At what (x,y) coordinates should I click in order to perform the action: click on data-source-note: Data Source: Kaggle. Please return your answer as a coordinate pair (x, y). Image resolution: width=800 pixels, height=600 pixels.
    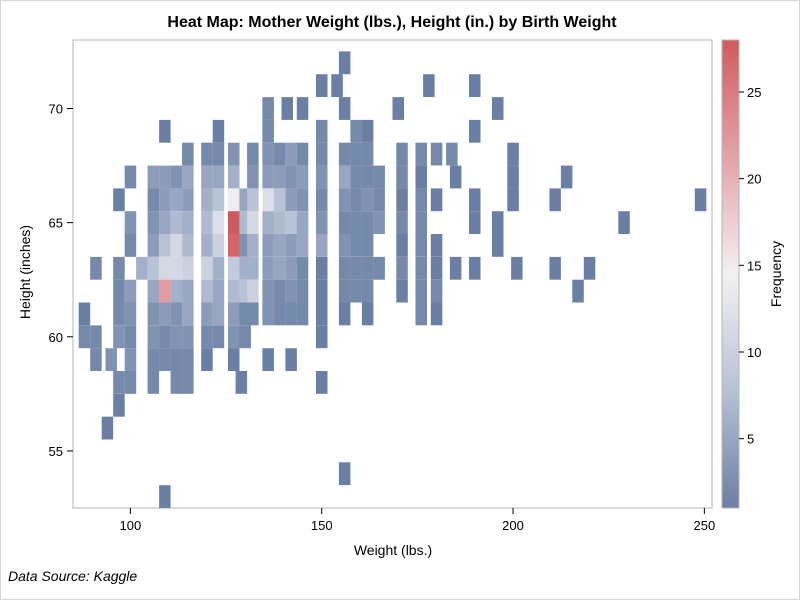
    Looking at the image, I should click on (73, 576).